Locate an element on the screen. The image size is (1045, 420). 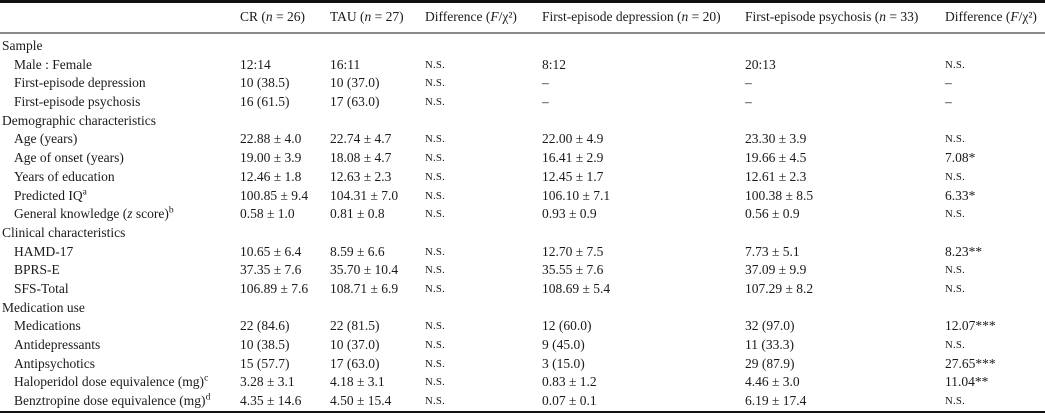
section-header-row: Sample is located at coordinates (522, 46).